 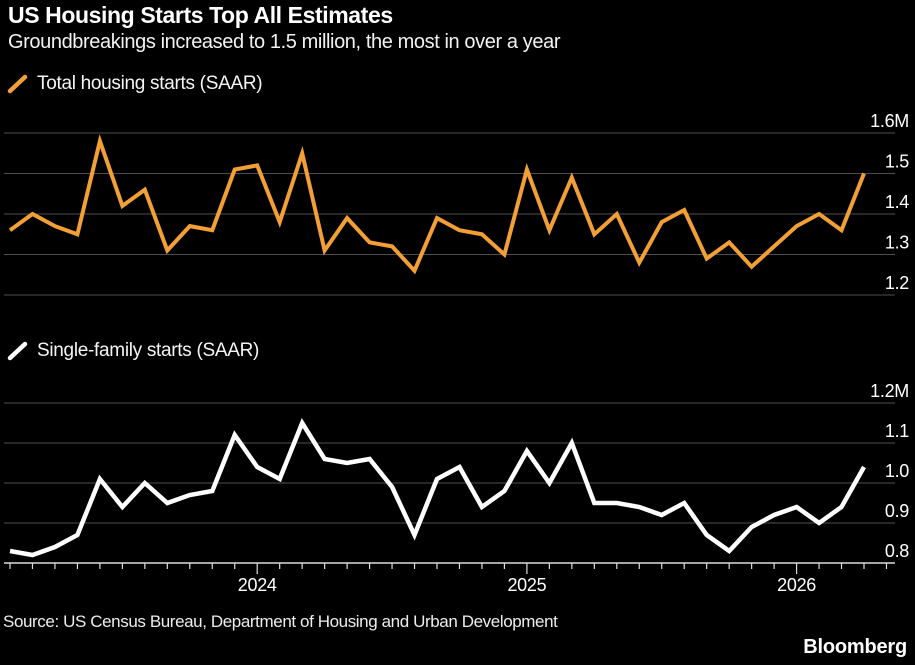 I want to click on y-axis-label: 1.6M, so click(x=889, y=121).